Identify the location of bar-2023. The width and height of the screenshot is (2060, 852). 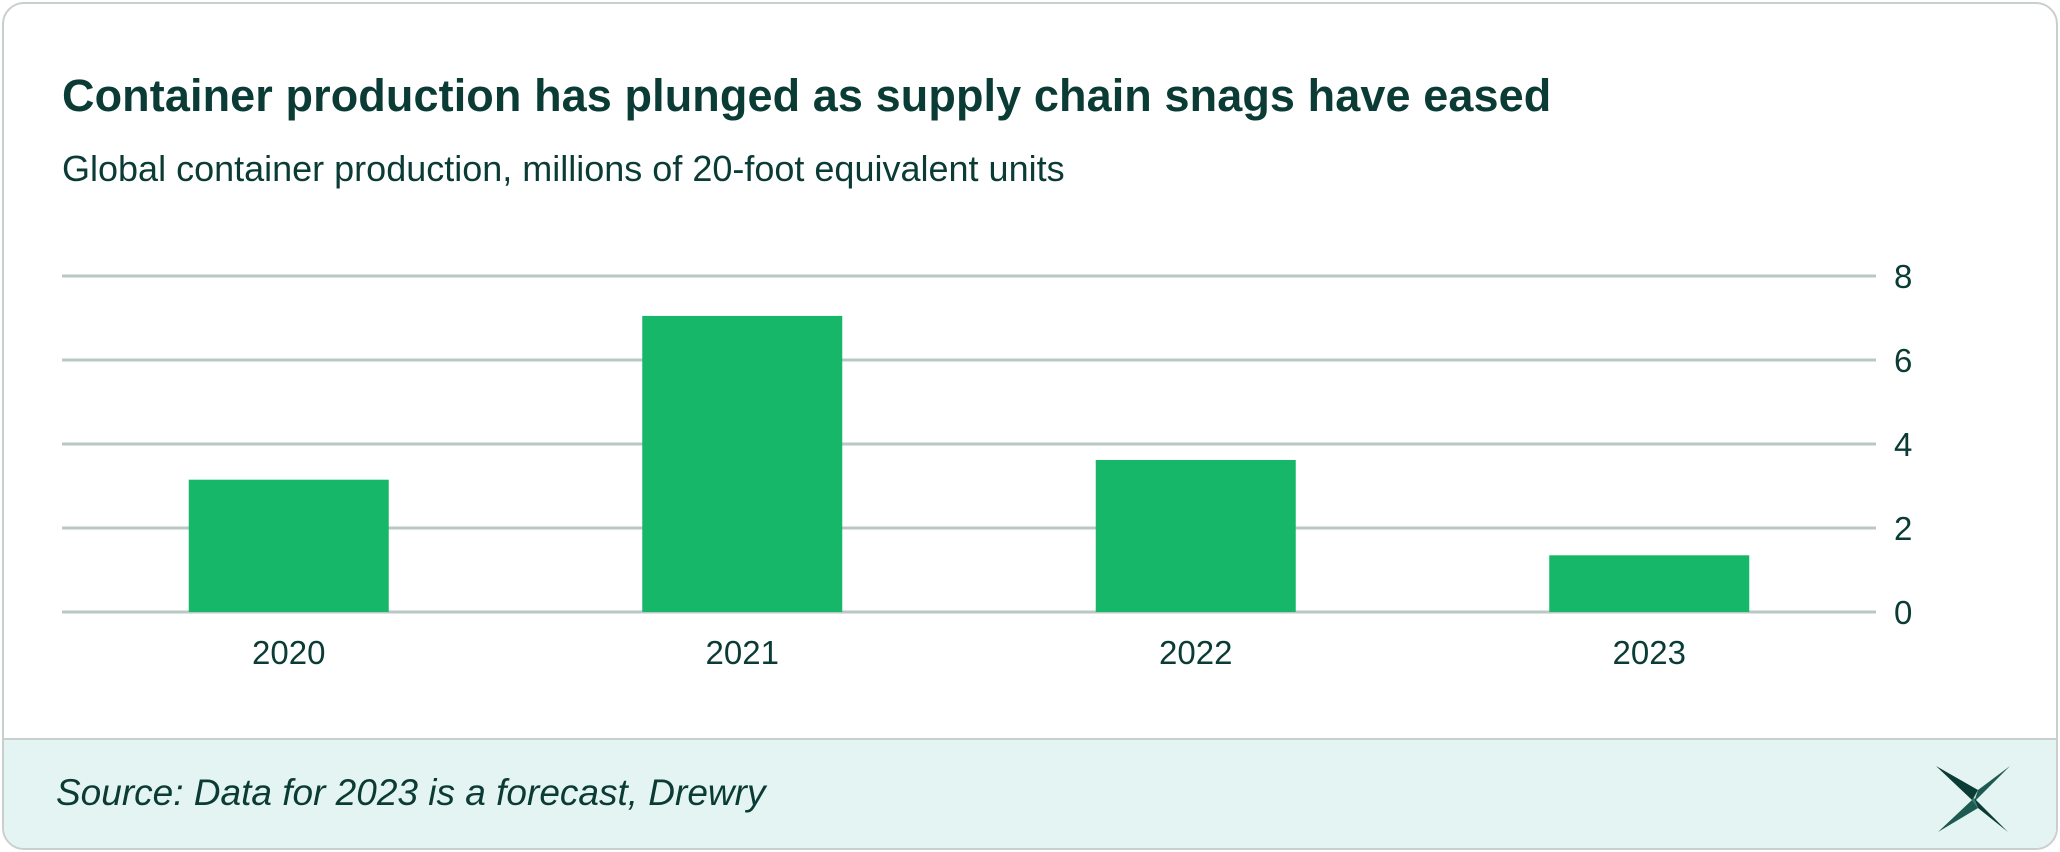
(1649, 583).